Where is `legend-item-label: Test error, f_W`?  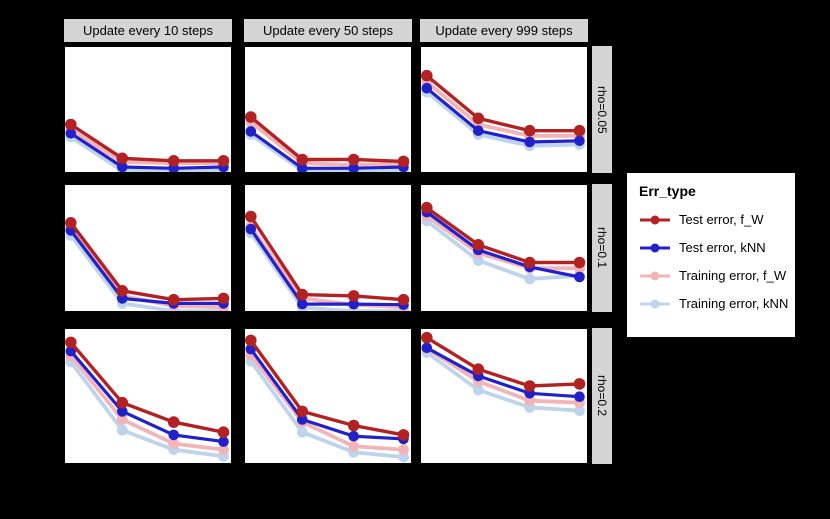
legend-item-label: Test error, f_W is located at coordinates (721, 219).